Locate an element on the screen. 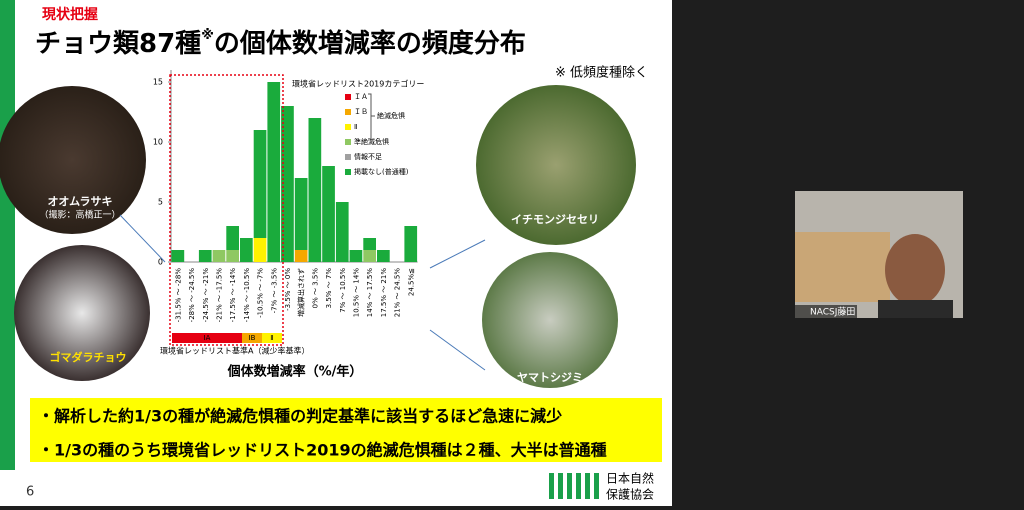 This screenshot has width=1024, height=510. page-number: 6 is located at coordinates (30, 492).